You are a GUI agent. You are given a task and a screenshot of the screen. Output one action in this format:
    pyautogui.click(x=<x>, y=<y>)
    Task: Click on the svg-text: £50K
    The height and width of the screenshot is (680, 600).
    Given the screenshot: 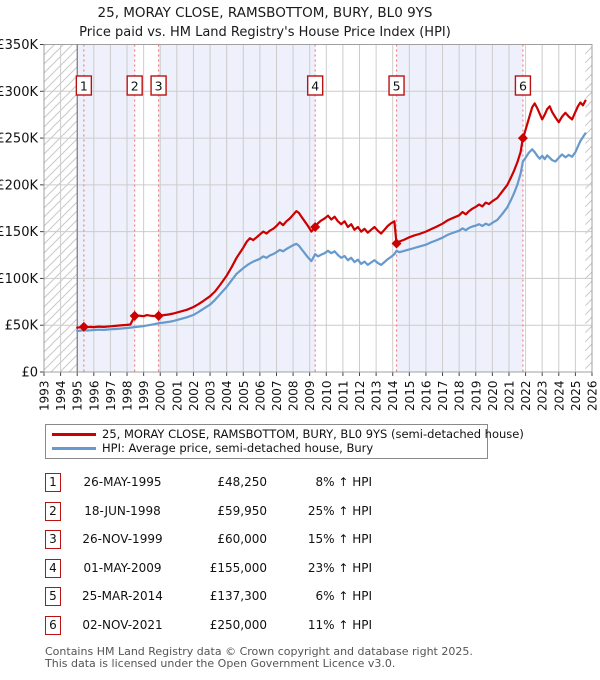 What is the action you would take?
    pyautogui.click(x=22, y=326)
    